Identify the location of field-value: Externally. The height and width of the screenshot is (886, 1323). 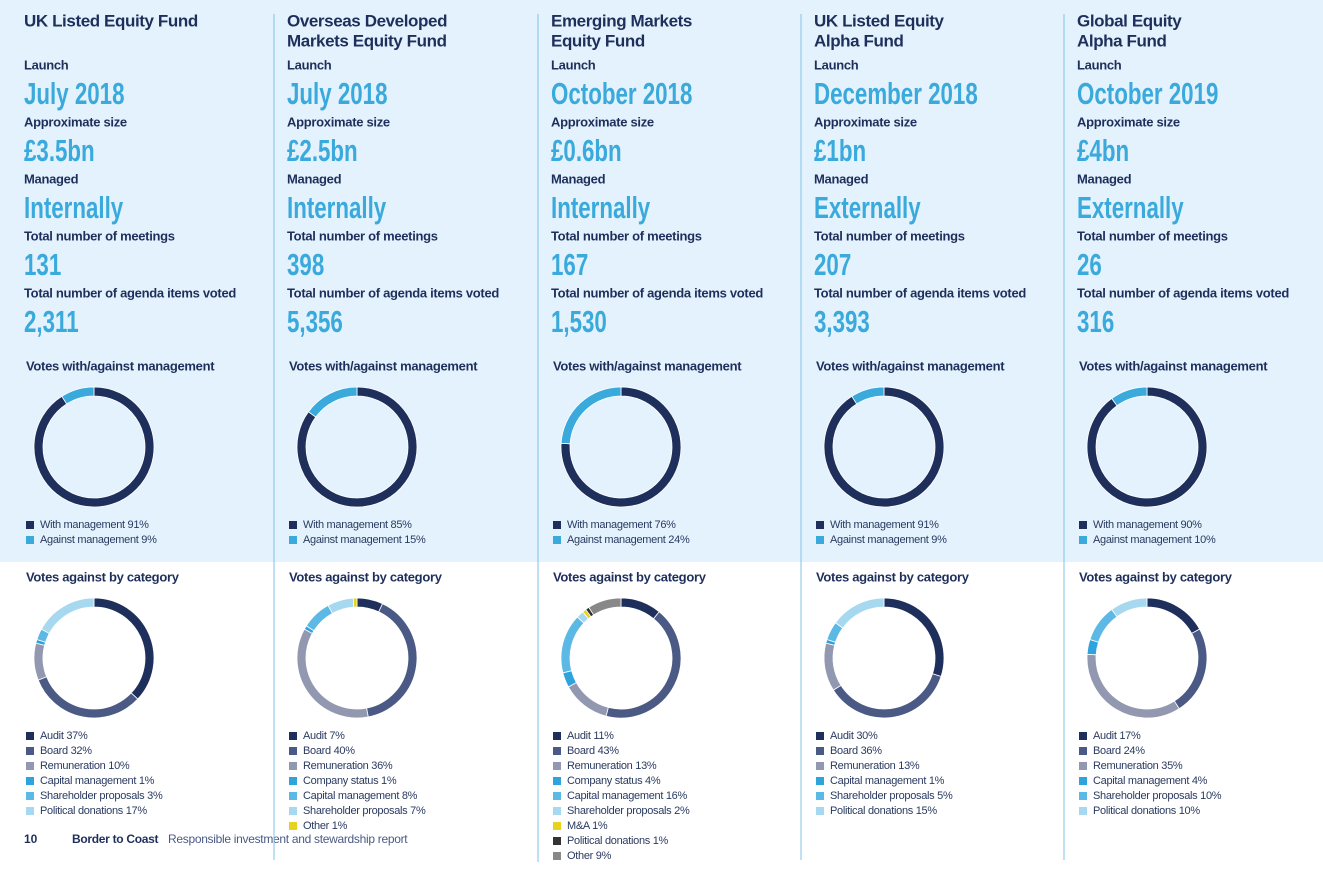
(867, 208).